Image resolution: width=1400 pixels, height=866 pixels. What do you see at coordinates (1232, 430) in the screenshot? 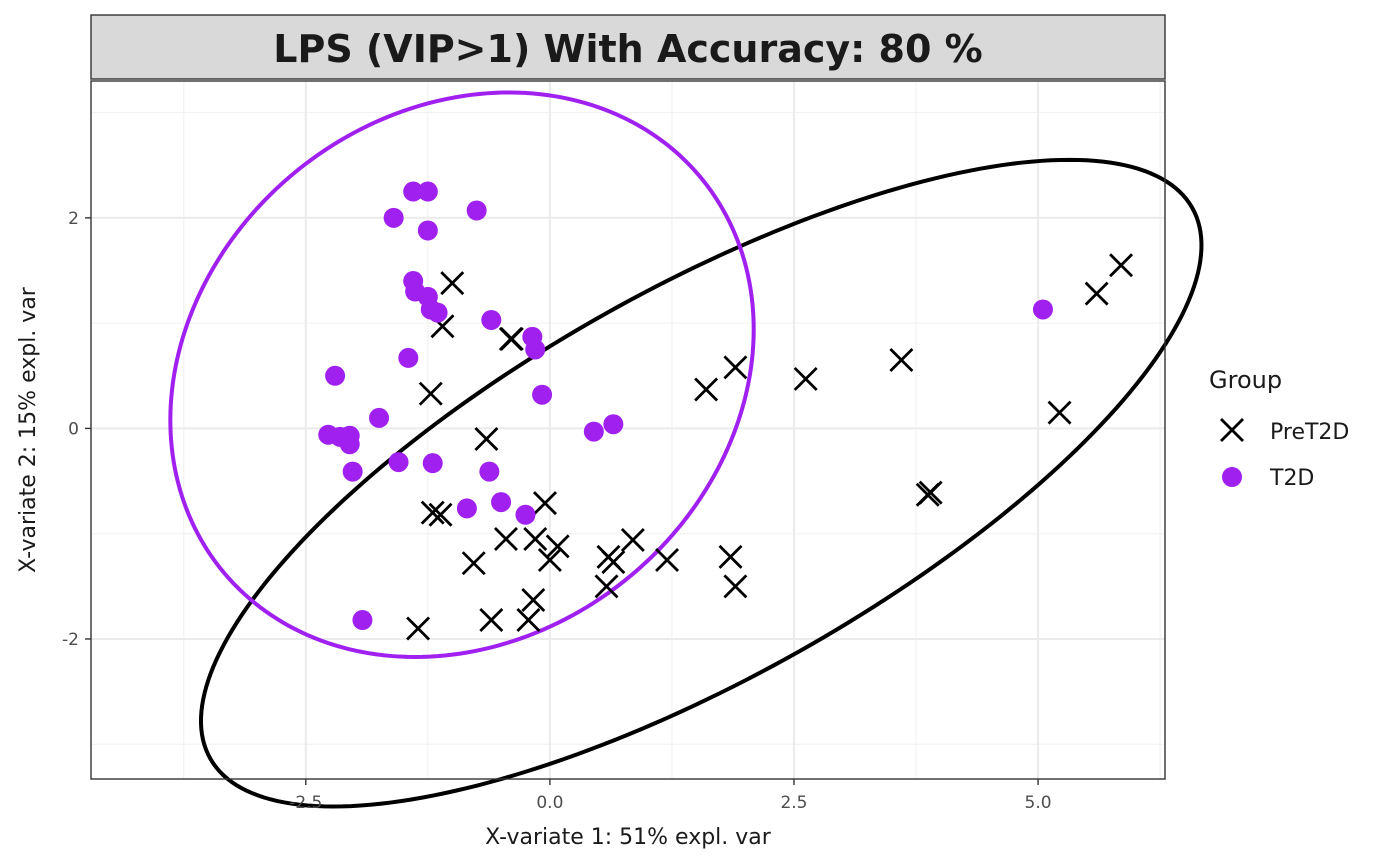
I see `legend-key-pret2d-icon` at bounding box center [1232, 430].